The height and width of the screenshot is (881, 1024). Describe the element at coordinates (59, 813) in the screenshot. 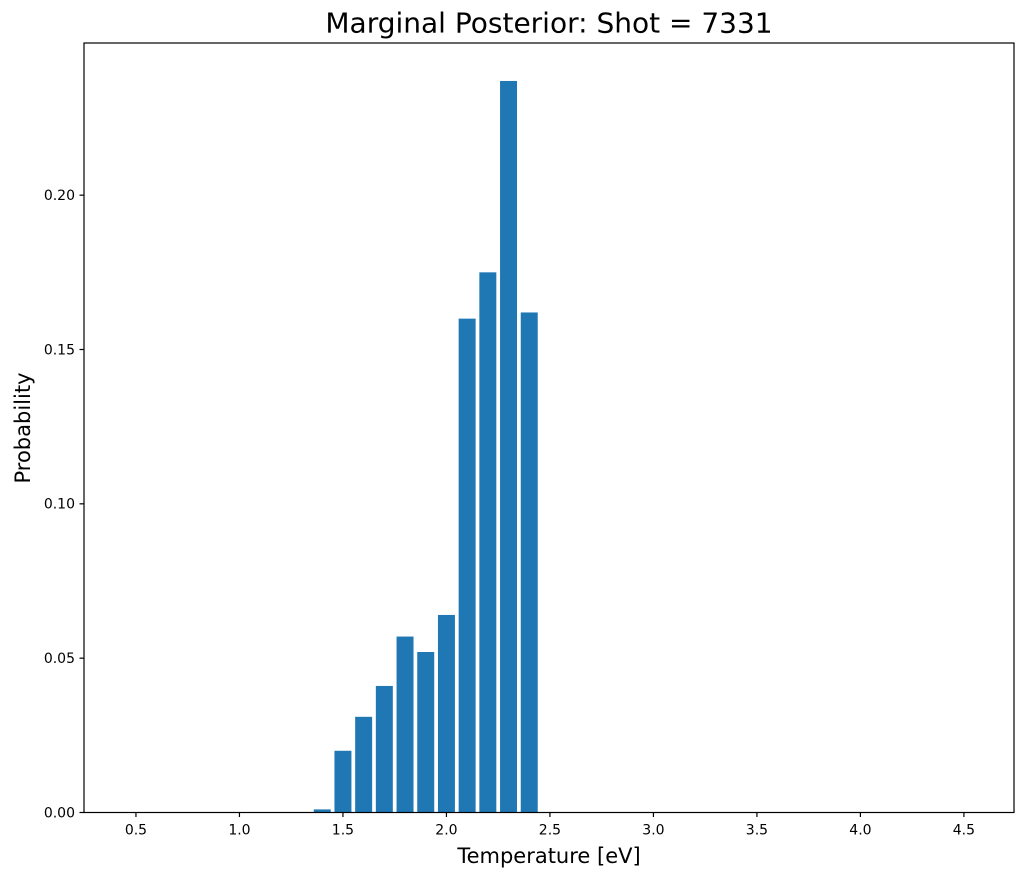

I see `y-tick-label: 0.00` at that location.